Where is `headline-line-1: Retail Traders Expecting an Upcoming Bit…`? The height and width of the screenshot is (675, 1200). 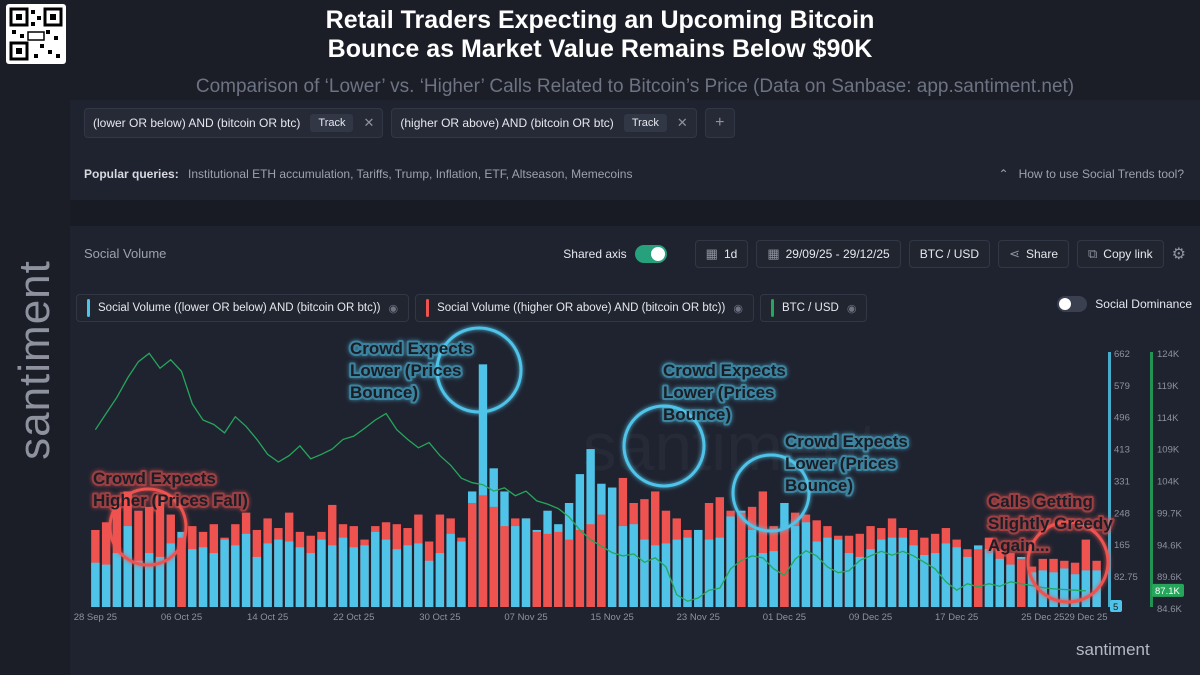 headline-line-1: Retail Traders Expecting an Upcoming Bit… is located at coordinates (600, 20).